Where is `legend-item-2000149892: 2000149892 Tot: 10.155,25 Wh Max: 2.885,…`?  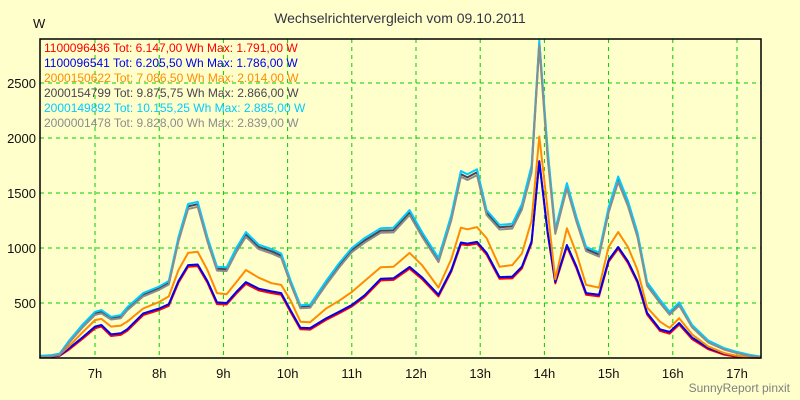 legend-item-2000149892: 2000149892 Tot: 10.155,25 Wh Max: 2.885,… is located at coordinates (175, 108).